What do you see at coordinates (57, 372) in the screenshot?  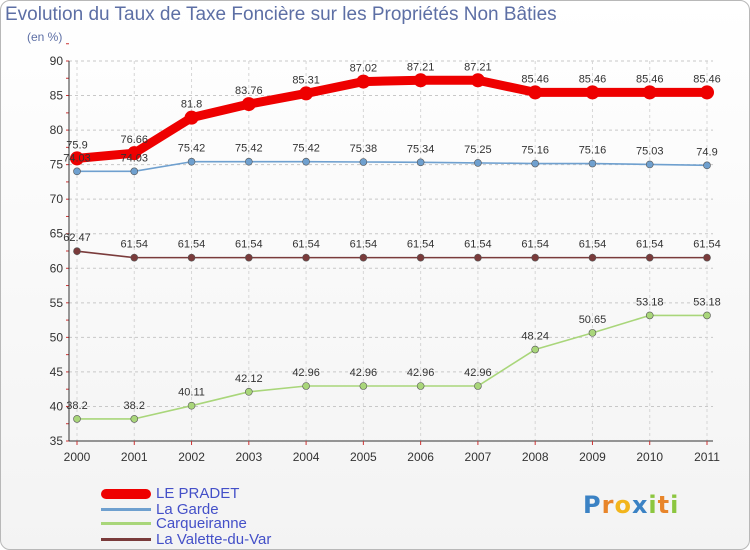 I see `y-tick-label: 45` at bounding box center [57, 372].